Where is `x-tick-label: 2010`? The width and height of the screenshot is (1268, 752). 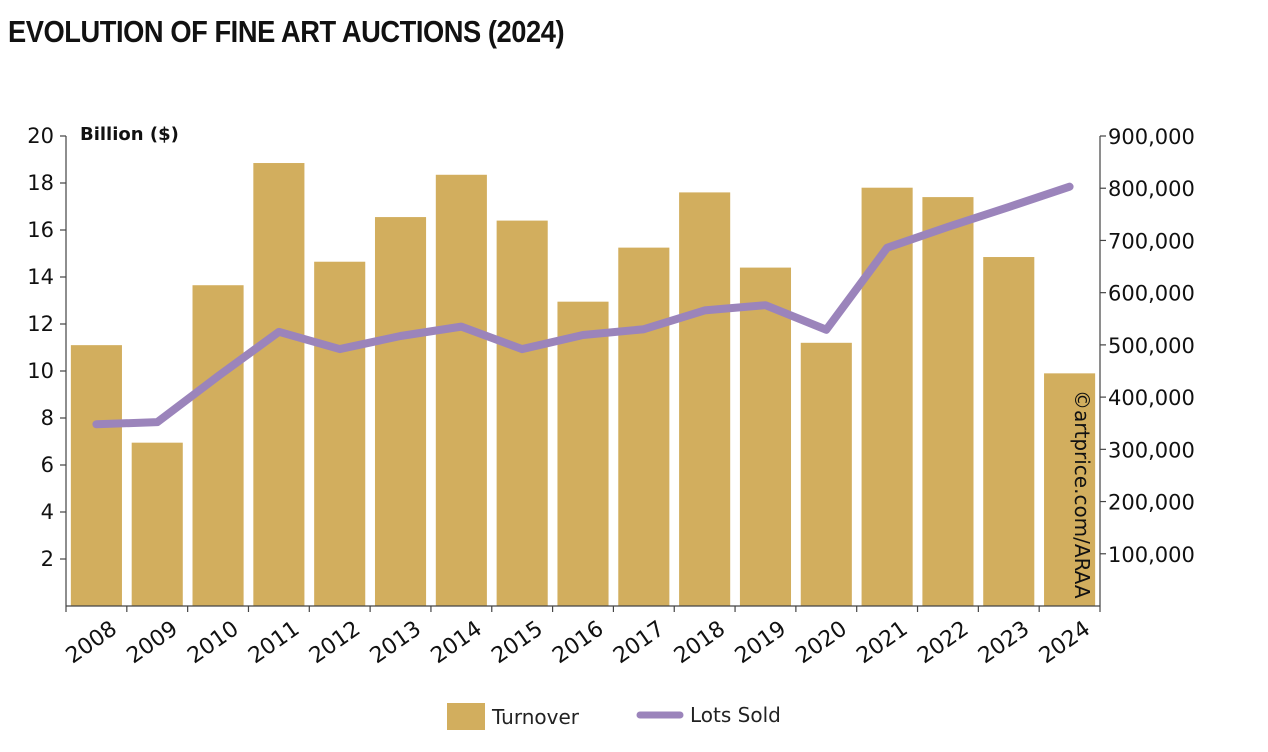 x-tick-label: 2010 is located at coordinates (213, 642).